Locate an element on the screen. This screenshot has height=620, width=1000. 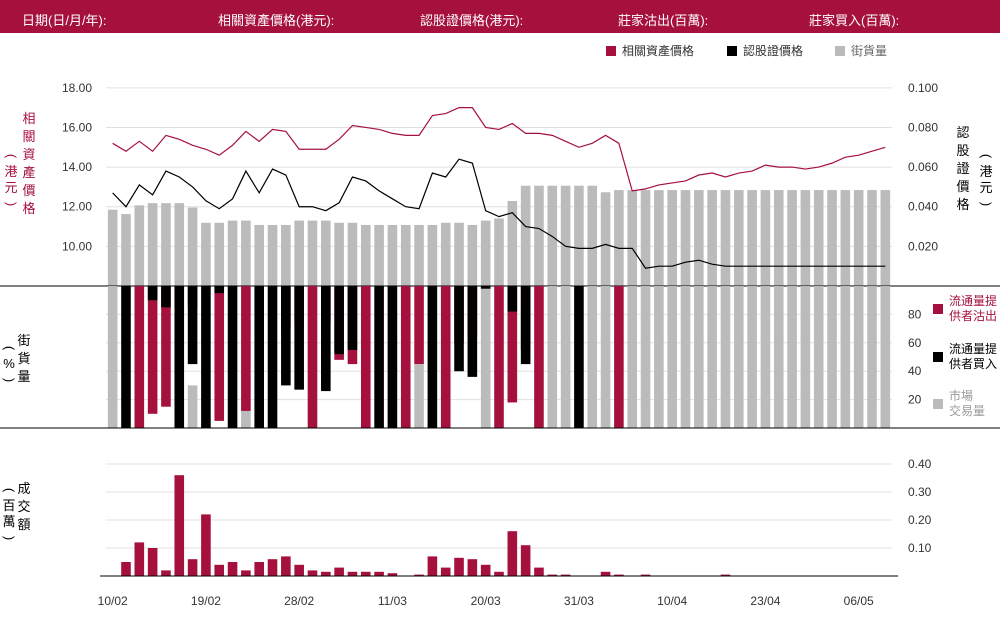
left-price-tick-label: 10.00 is located at coordinates (77, 246).